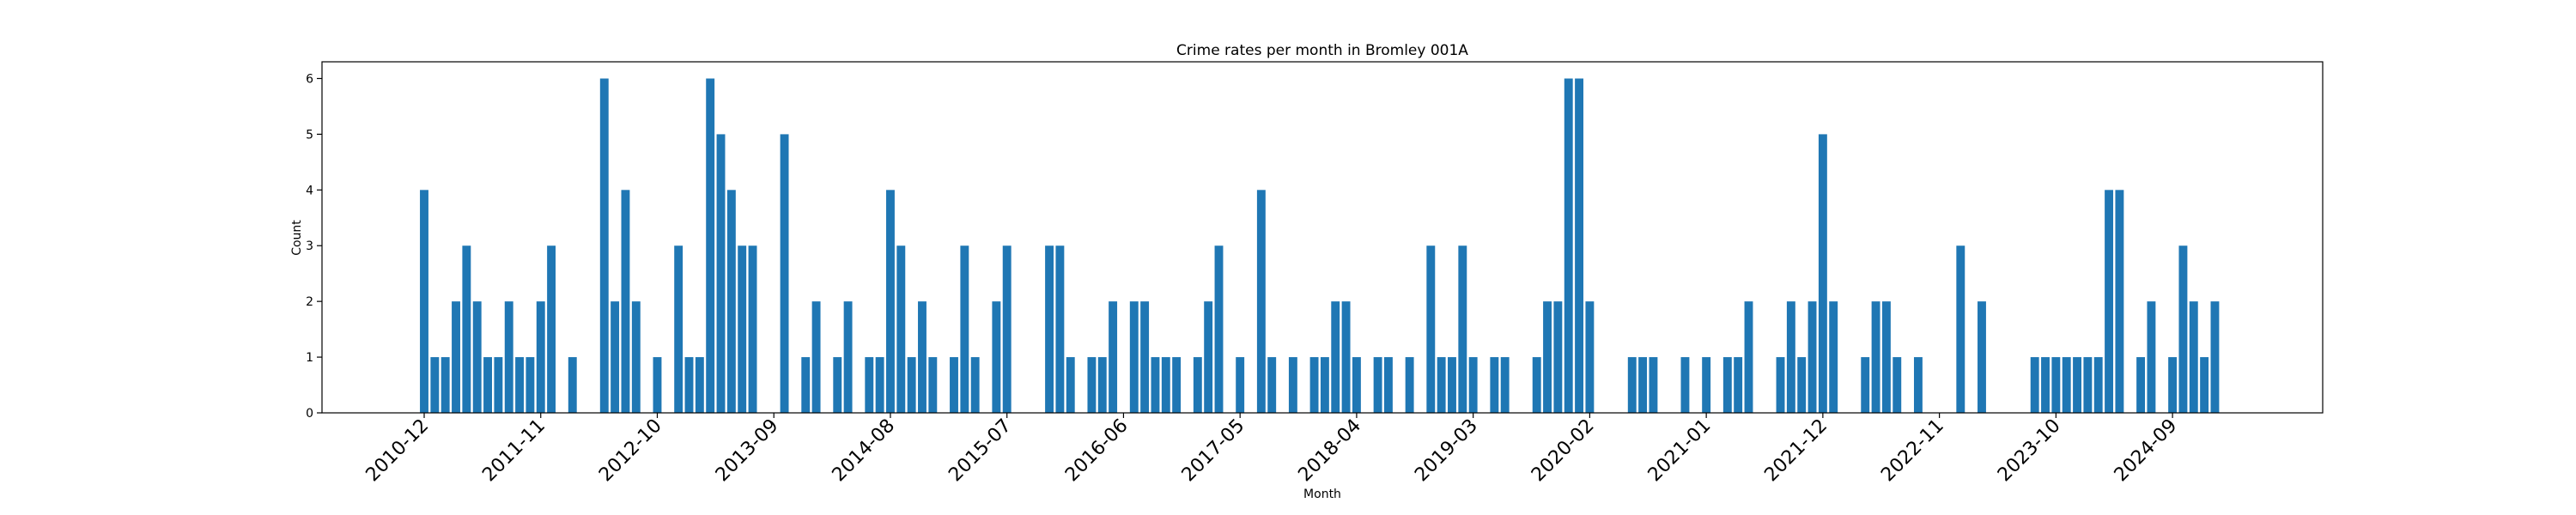  What do you see at coordinates (398, 451) in the screenshot?
I see `x-tick-label: 2010-12` at bounding box center [398, 451].